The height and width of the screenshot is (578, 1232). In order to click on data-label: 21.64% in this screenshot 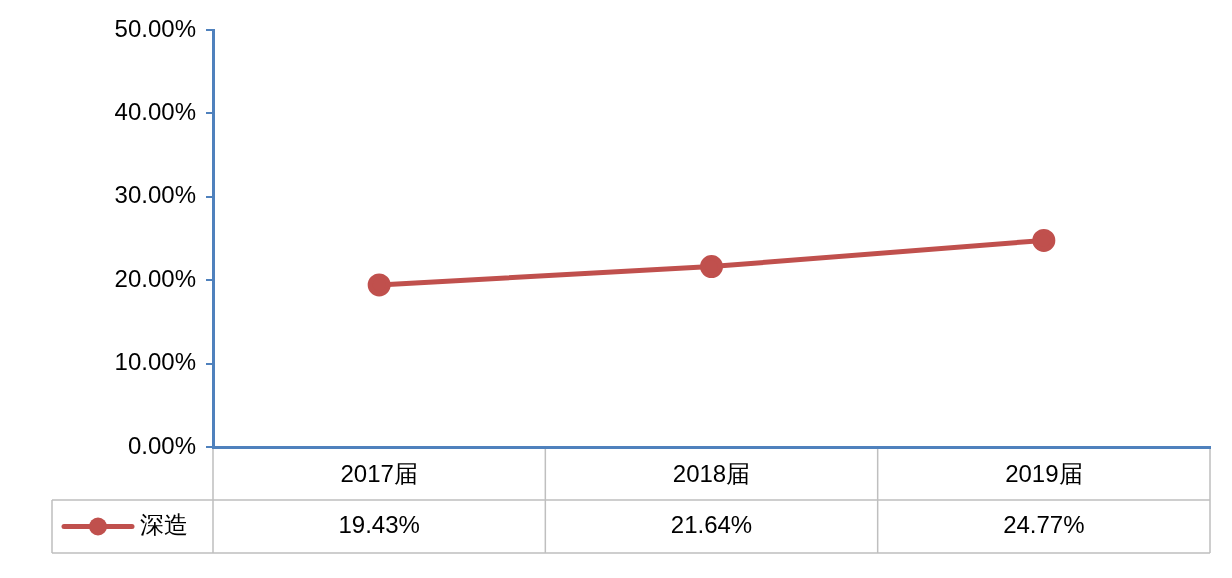, I will do `click(711, 525)`.